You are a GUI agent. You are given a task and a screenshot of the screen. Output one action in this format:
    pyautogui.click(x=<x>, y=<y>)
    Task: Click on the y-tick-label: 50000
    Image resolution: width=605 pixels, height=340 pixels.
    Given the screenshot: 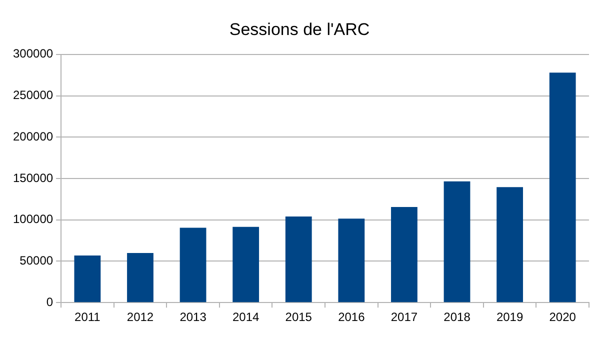 What is the action you would take?
    pyautogui.click(x=37, y=261)
    